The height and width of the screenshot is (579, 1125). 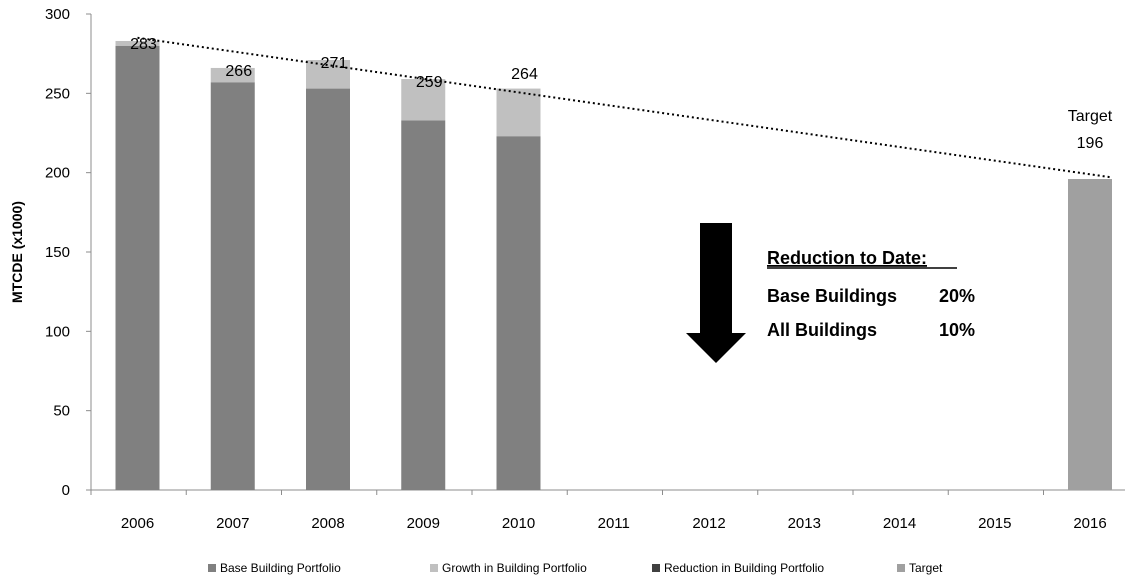 I want to click on x-tick-label: 2006, so click(x=137, y=523).